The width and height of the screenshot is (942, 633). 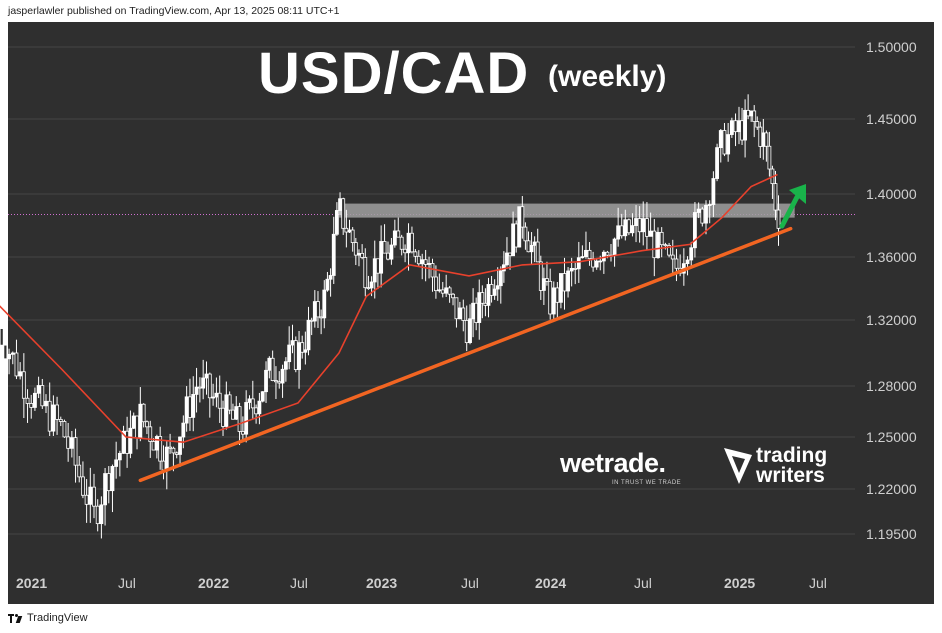 What do you see at coordinates (31, 583) in the screenshot?
I see `time-tick-label: 2021` at bounding box center [31, 583].